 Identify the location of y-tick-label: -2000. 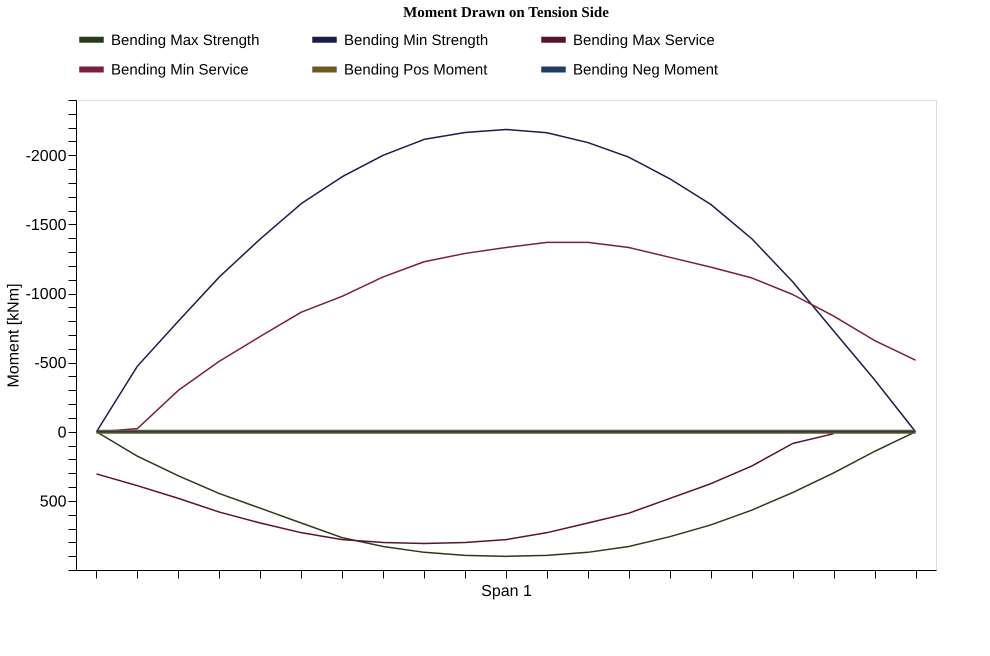
(46, 156).